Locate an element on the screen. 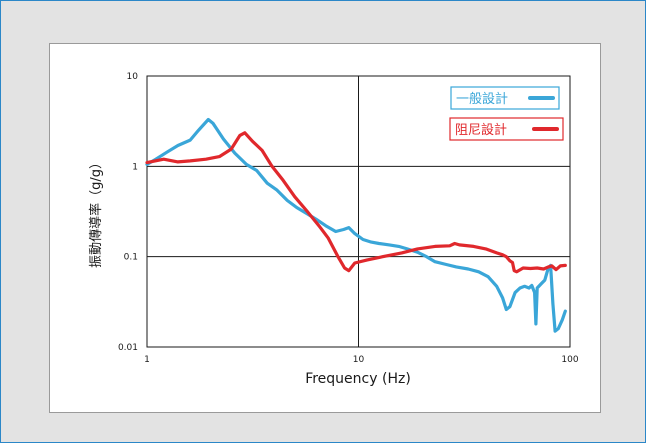  y-tick-label: 0.1 is located at coordinates (131, 258).